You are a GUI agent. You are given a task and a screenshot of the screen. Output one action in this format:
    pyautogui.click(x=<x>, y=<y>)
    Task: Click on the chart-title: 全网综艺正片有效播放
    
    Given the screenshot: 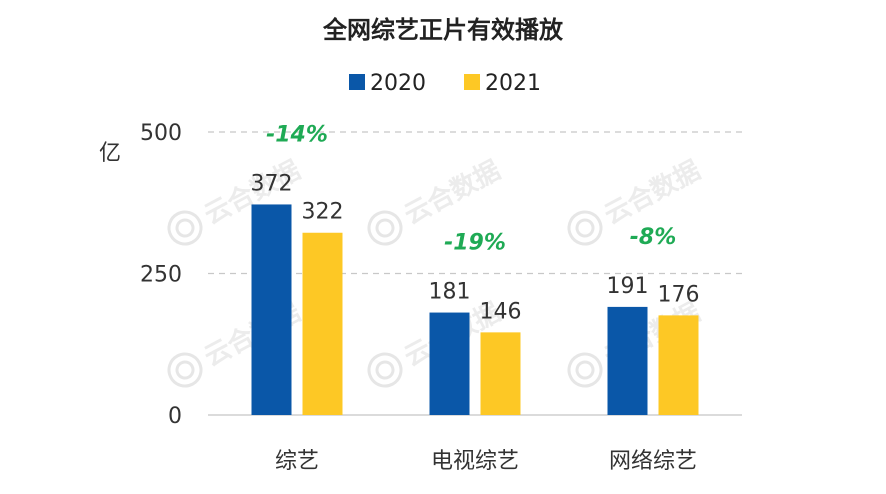 What is the action you would take?
    pyautogui.click(x=443, y=30)
    